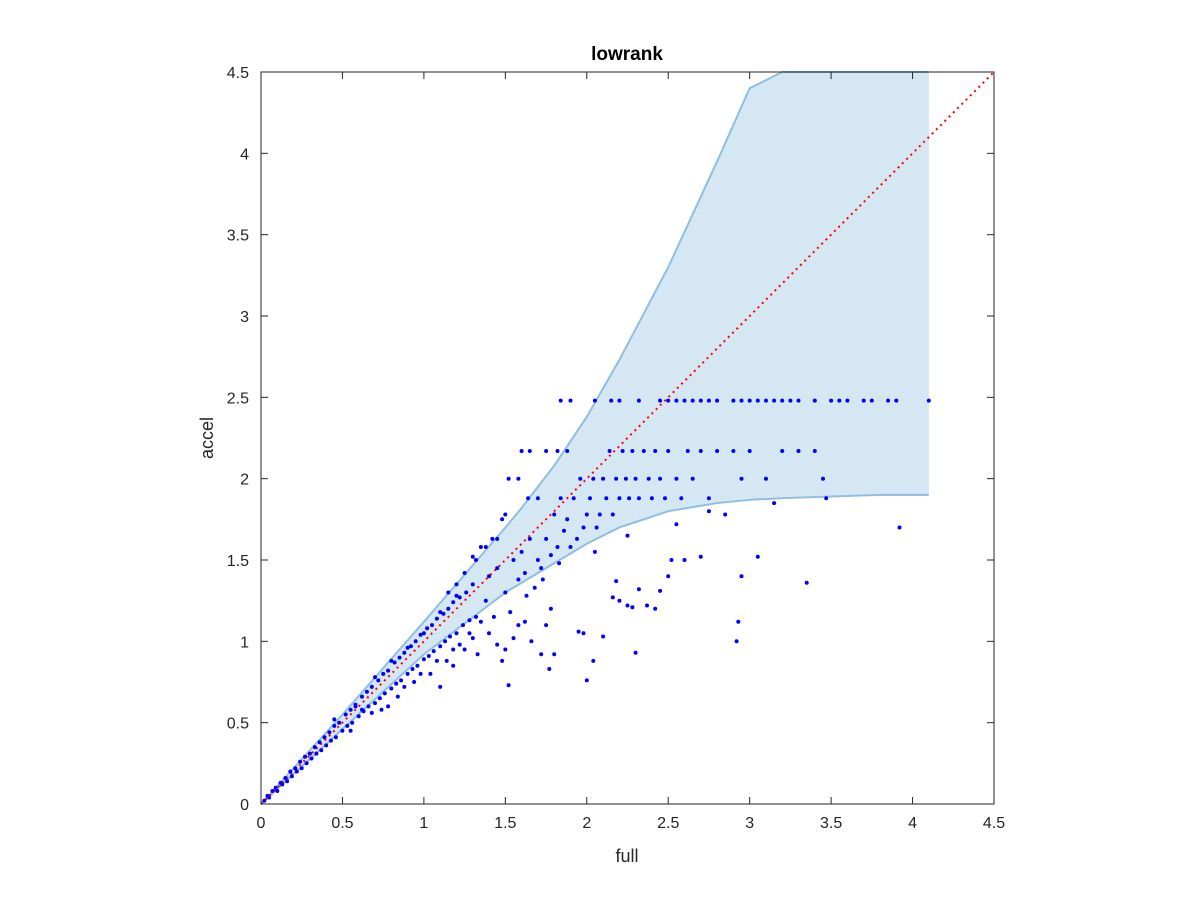 Image resolution: width=1200 pixels, height=900 pixels. Describe the element at coordinates (912, 823) in the screenshot. I see `x-tick-label: 4` at that location.